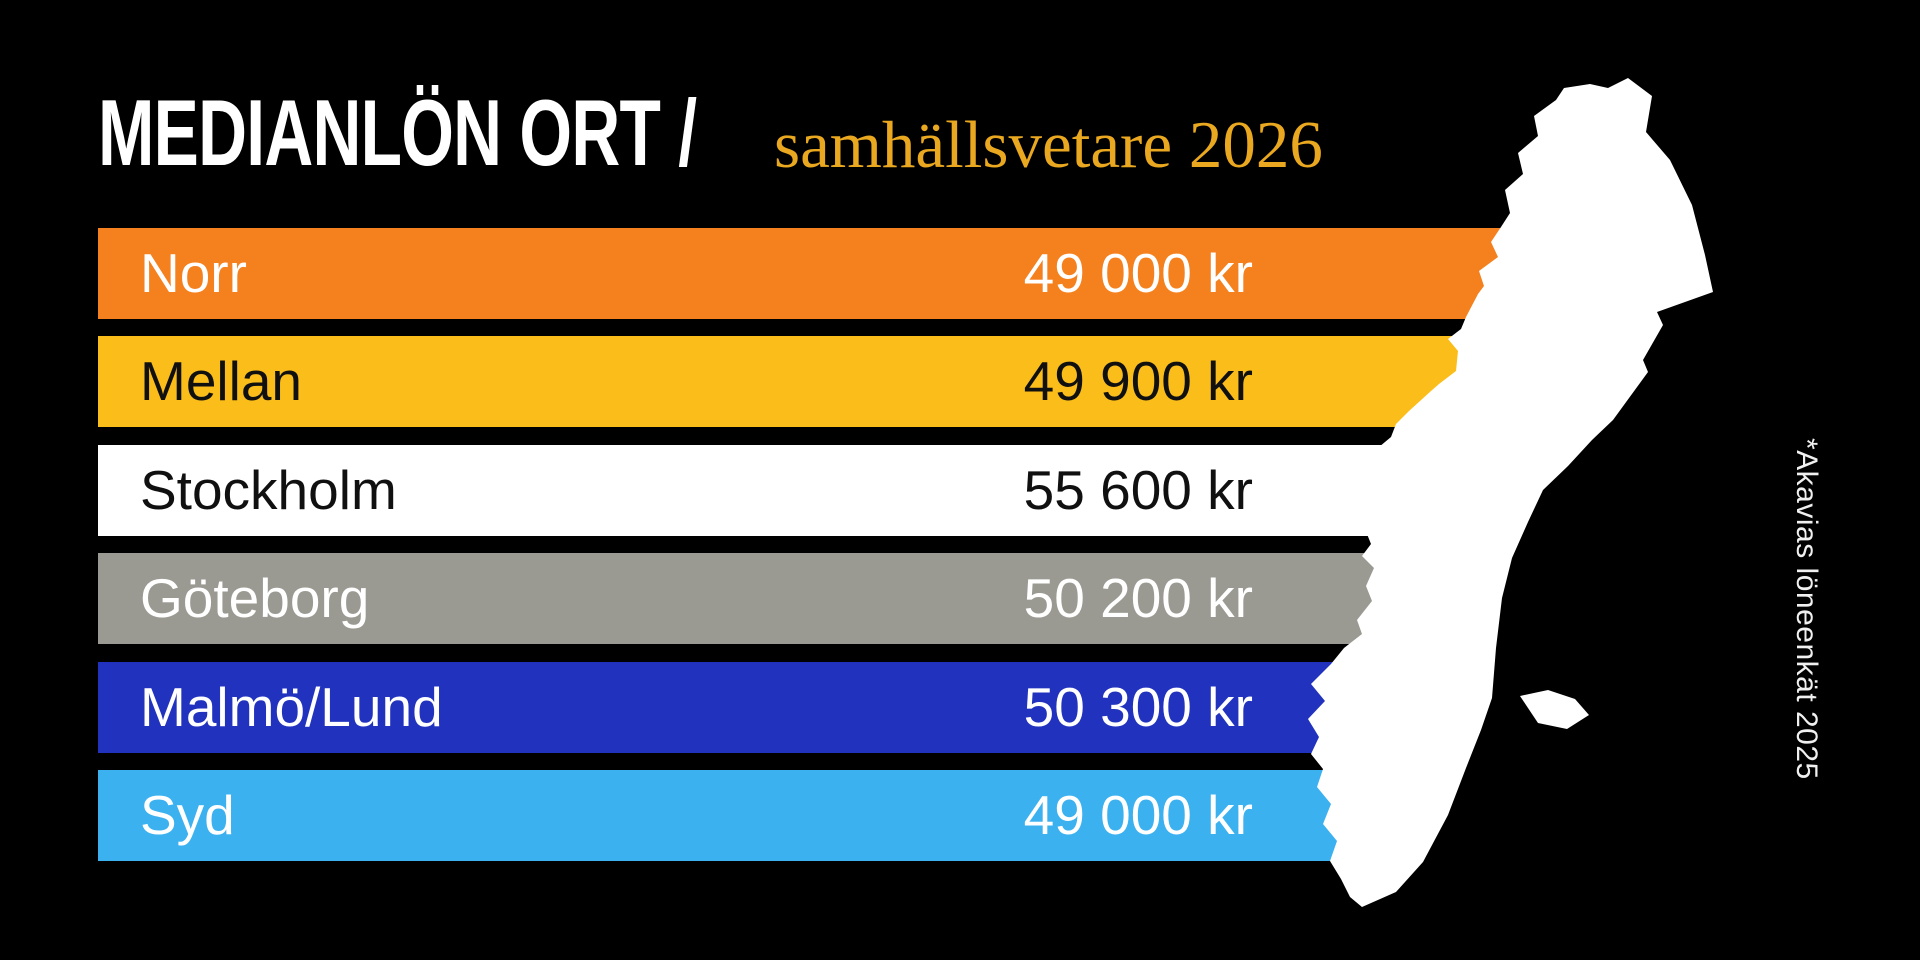  Describe the element at coordinates (1138, 707) in the screenshot. I see `bar-value: 50 300 kr` at that location.